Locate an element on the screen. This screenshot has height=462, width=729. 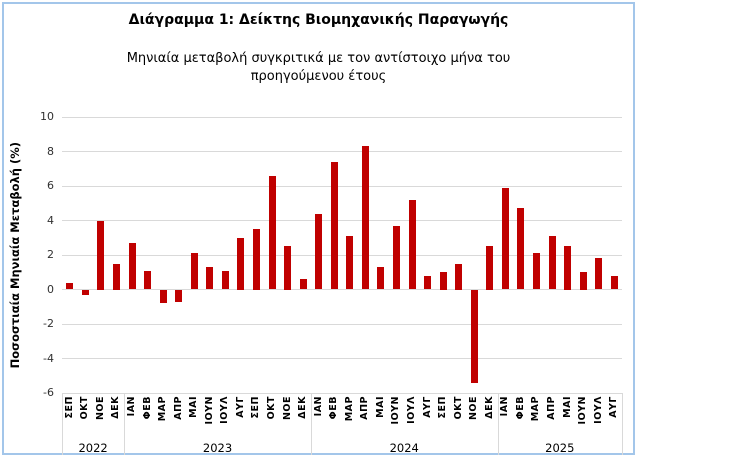
year-label: 2025 is located at coordinates (560, 448).